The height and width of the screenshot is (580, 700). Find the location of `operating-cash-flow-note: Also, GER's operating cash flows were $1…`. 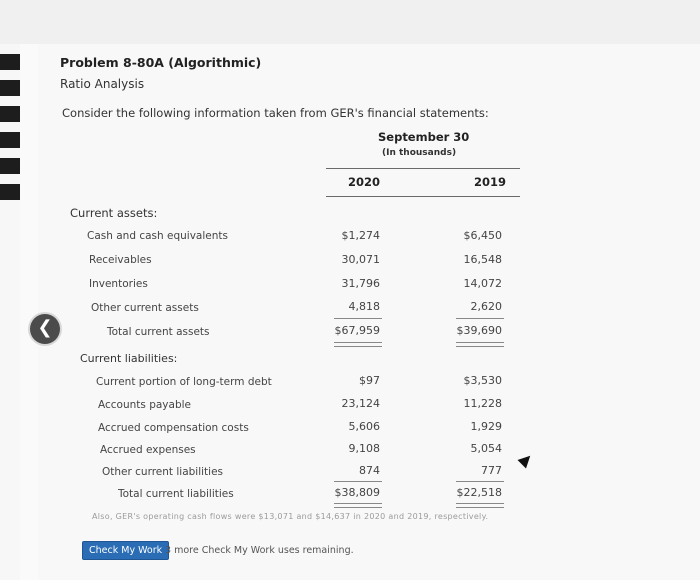

operating-cash-flow-note: Also, GER's operating cash flows were $1… is located at coordinates (290, 516).